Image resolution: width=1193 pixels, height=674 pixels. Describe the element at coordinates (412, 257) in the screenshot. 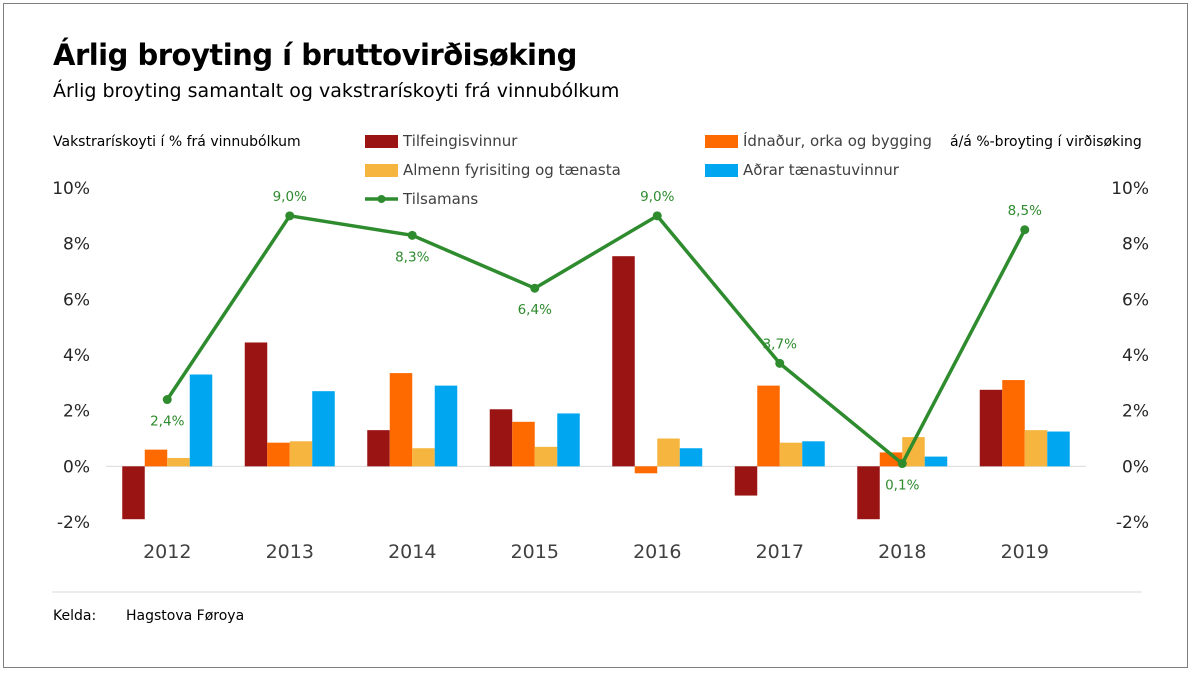

I see `line-data-label: 8,3%` at that location.